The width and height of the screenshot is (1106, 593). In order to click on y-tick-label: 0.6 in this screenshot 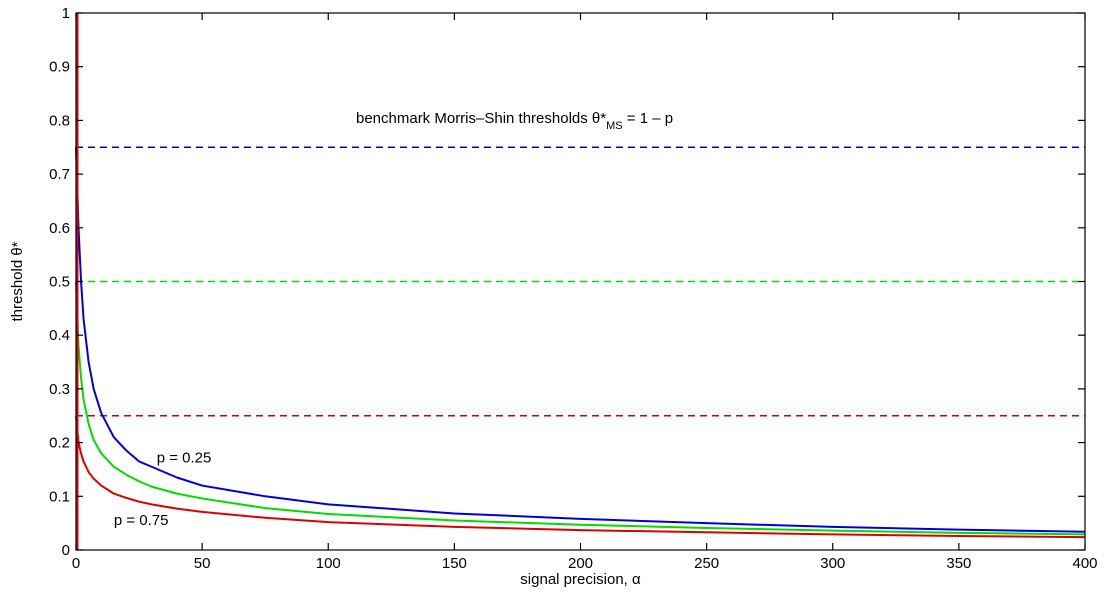, I will do `click(59, 228)`.